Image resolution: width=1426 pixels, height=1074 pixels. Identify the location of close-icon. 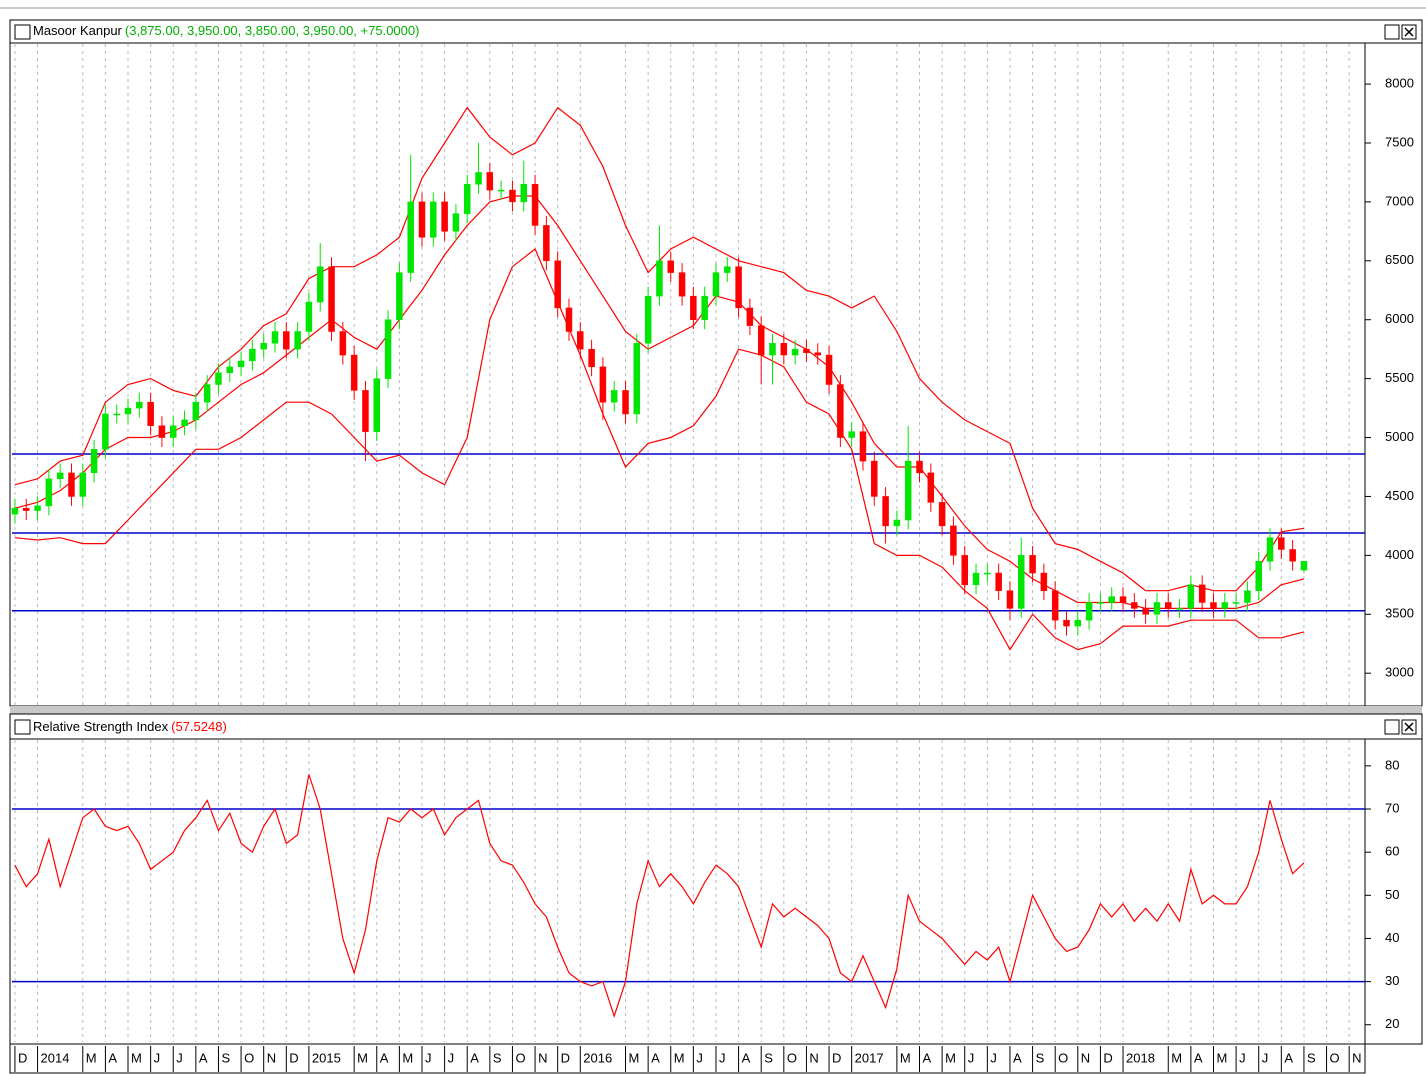
(1409, 727).